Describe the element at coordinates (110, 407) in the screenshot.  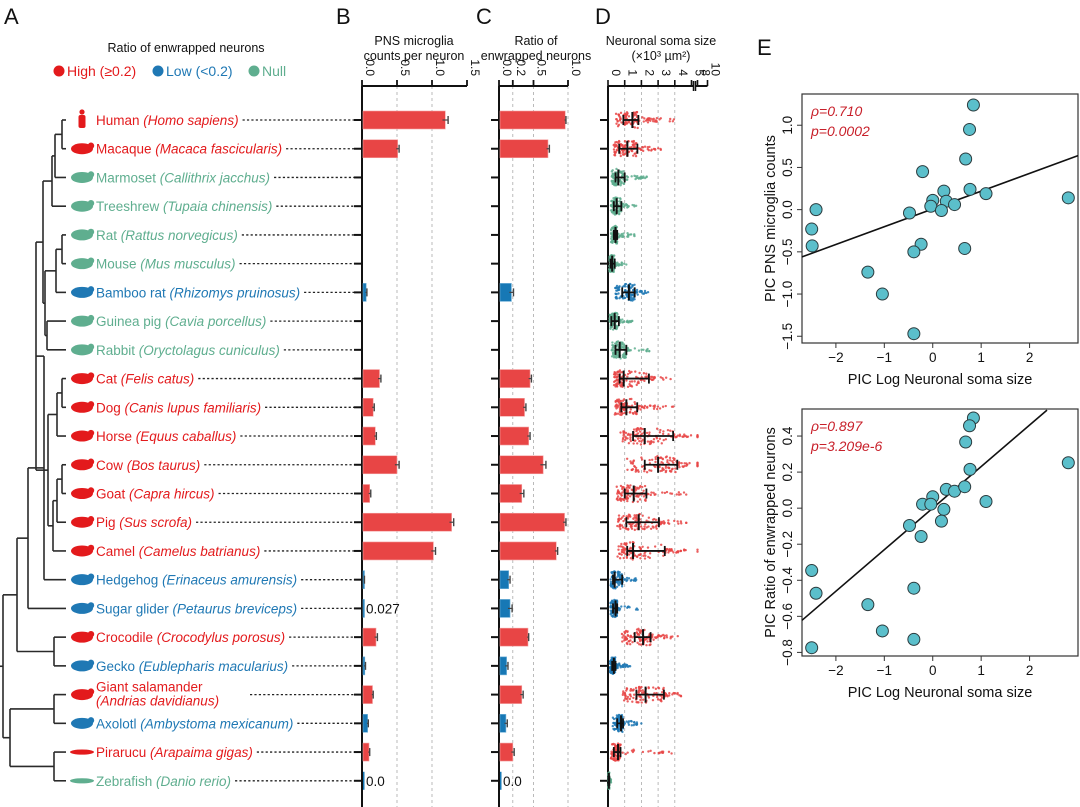
I see `species-common-name: Dog` at that location.